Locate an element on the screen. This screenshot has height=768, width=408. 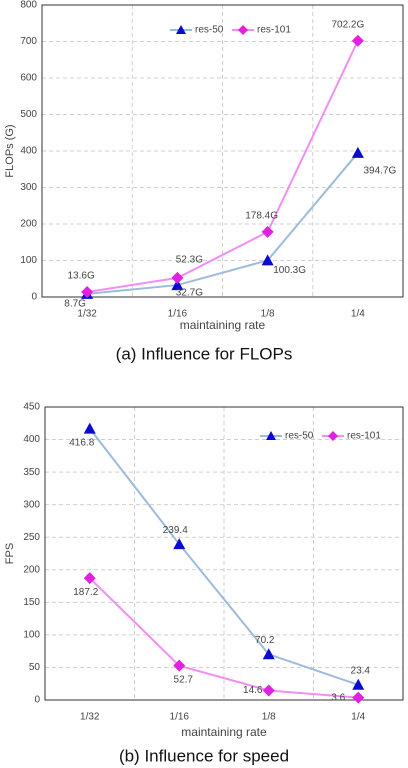
data-label: 70.2 is located at coordinates (265, 640).